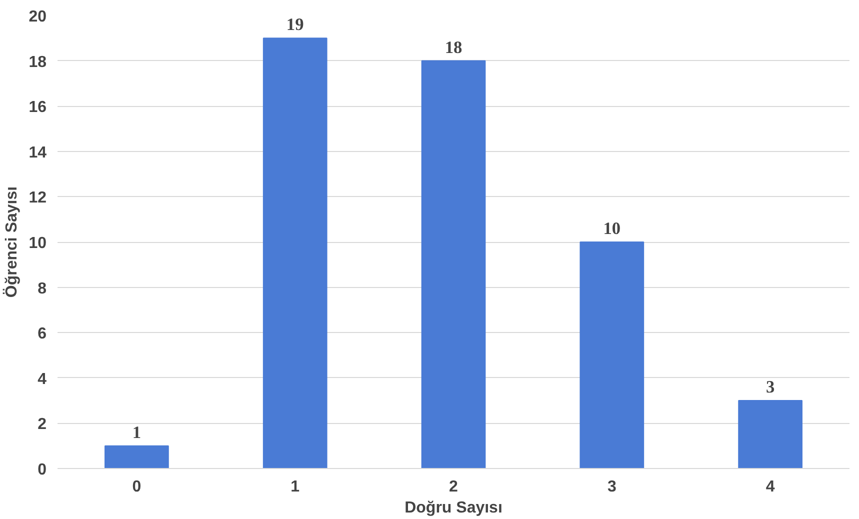 This screenshot has width=859, height=519. What do you see at coordinates (137, 432) in the screenshot?
I see `data-label: 1` at bounding box center [137, 432].